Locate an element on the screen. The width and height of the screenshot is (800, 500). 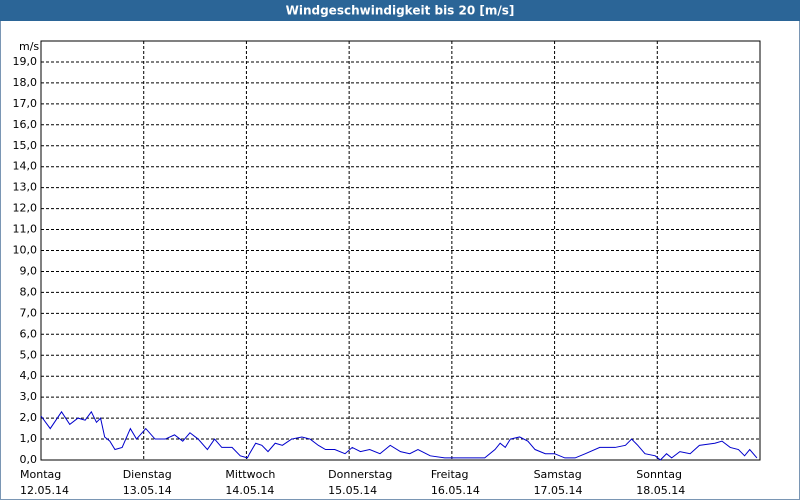
y-tick-label: 1,0 is located at coordinates (29, 438).